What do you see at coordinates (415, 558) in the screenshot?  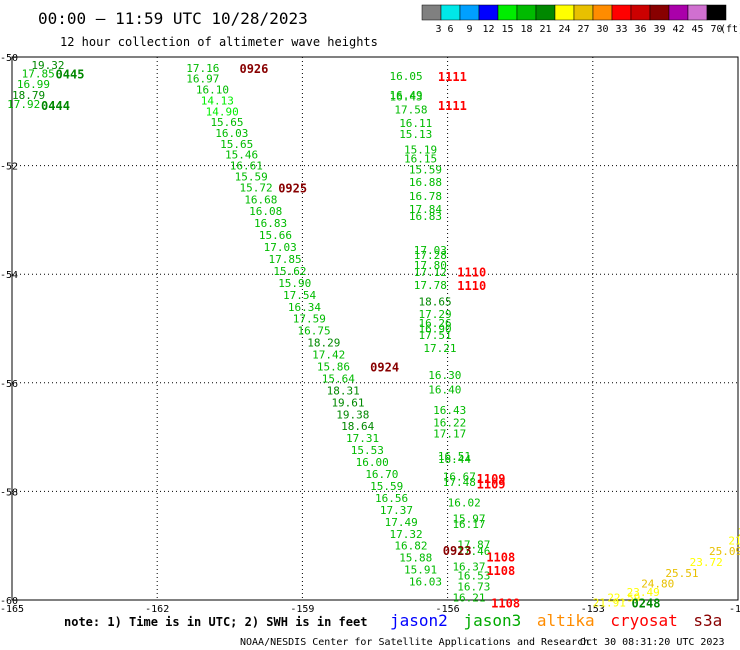 I see `swh-value: 15.88` at bounding box center [415, 558].